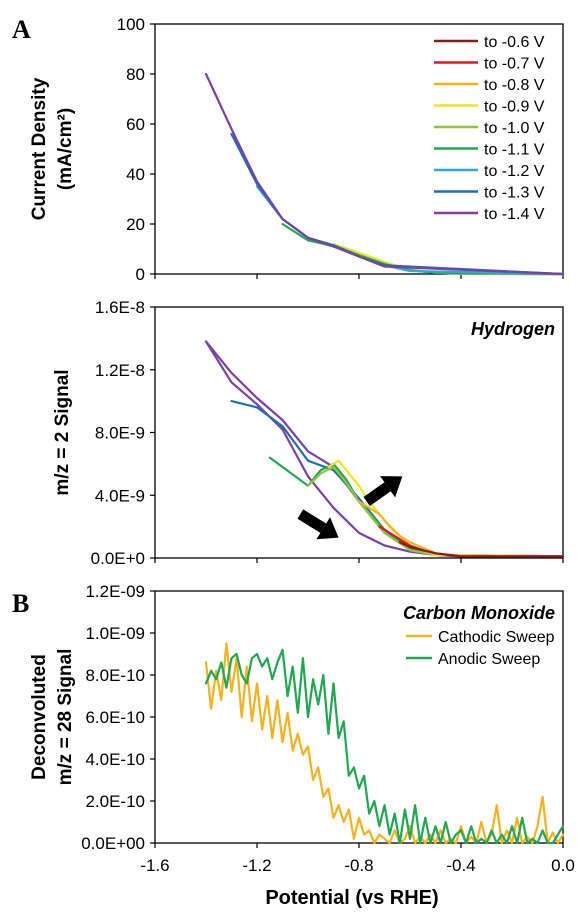 Image resolution: width=578 pixels, height=914 pixels. I want to click on chart-annotation: Hydrogen, so click(513, 329).